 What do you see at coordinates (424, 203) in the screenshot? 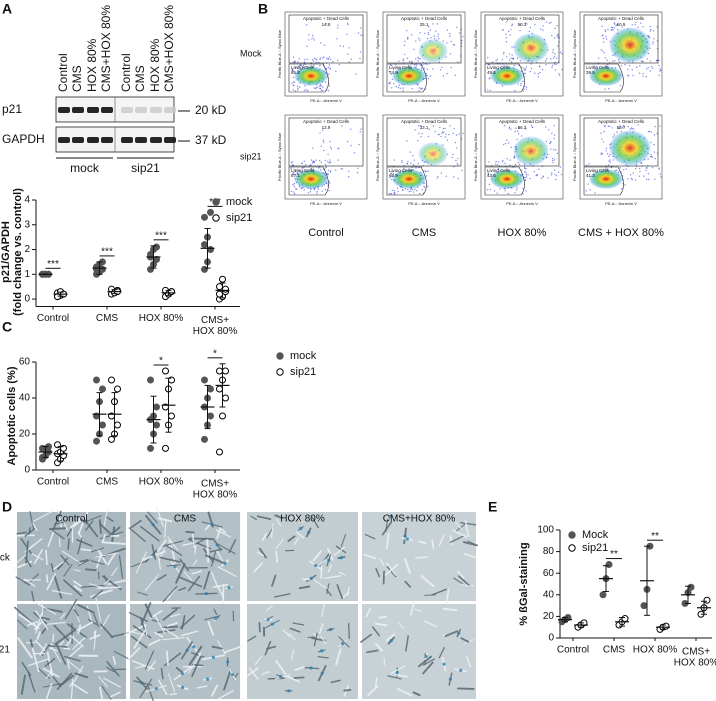
I see `flow-x-axis-label: PE-A :: Annexin V` at bounding box center [424, 203].